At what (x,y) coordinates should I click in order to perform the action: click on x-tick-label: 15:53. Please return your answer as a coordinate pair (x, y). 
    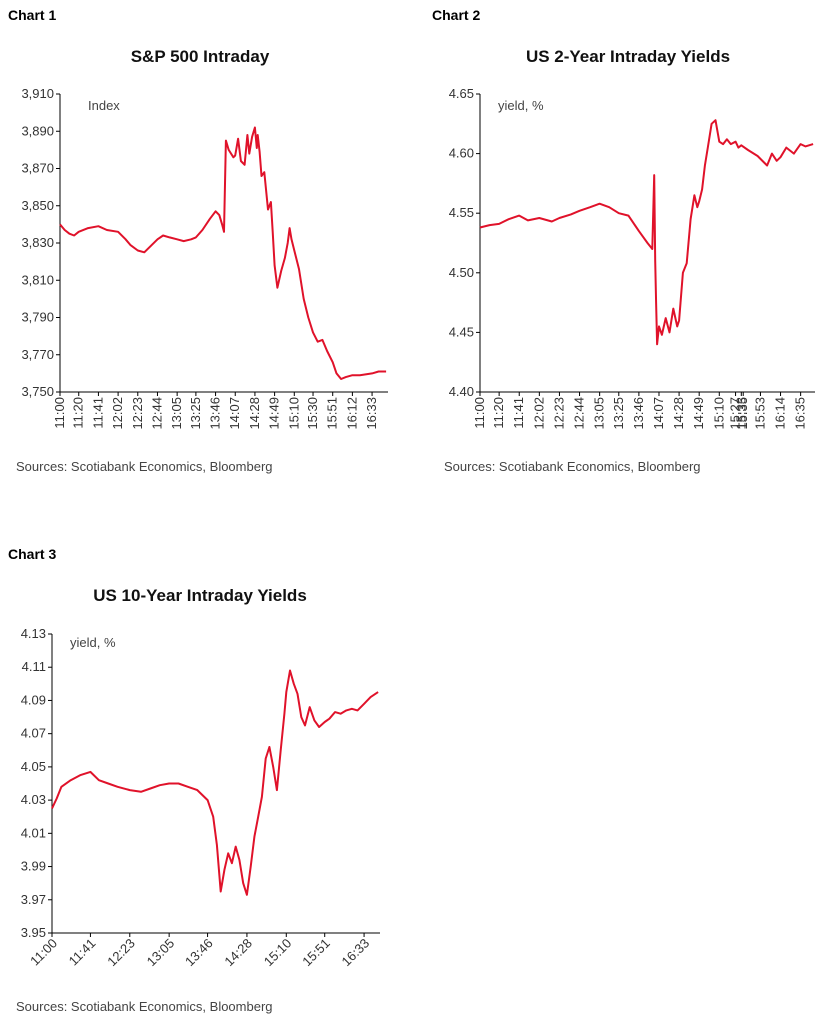
    Looking at the image, I should click on (759, 413).